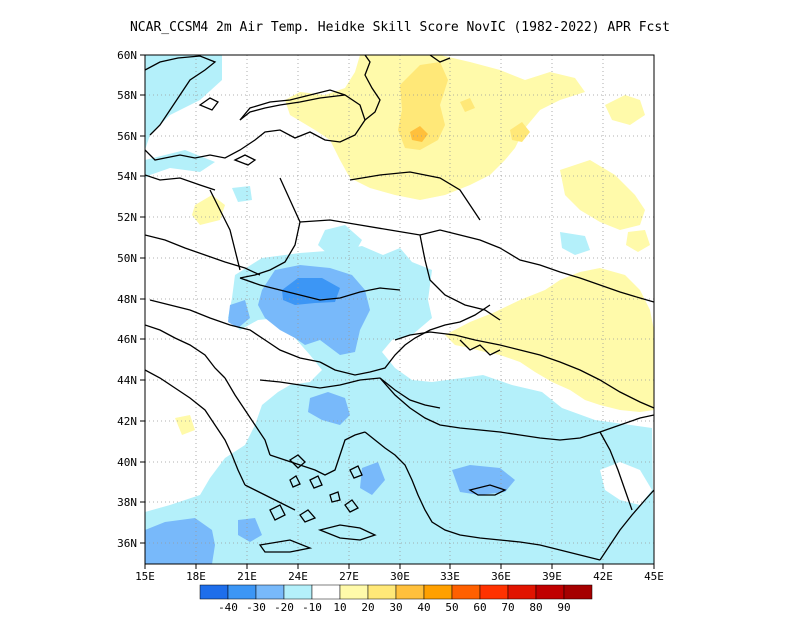 The image size is (800, 618). I want to click on lat-tick-label: 50N, so click(127, 258).